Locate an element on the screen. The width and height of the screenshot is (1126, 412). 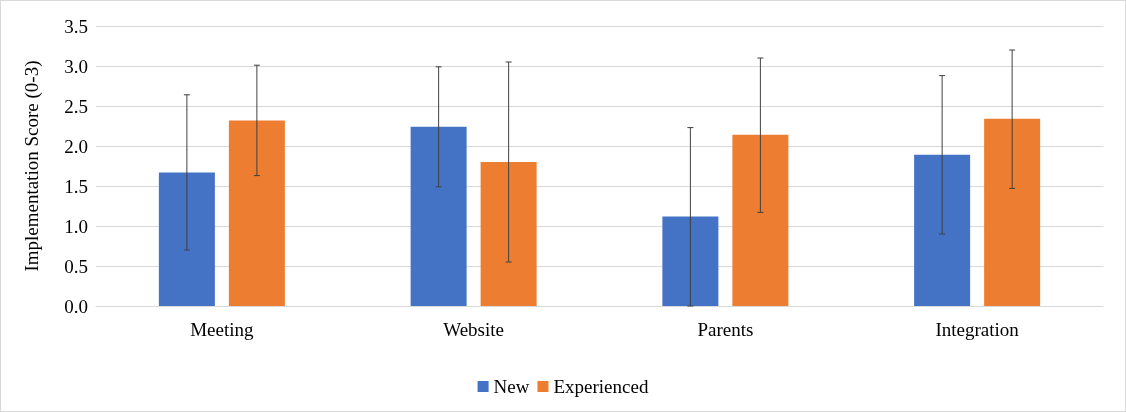
y-tick-label: 1.5 is located at coordinates (76, 186).